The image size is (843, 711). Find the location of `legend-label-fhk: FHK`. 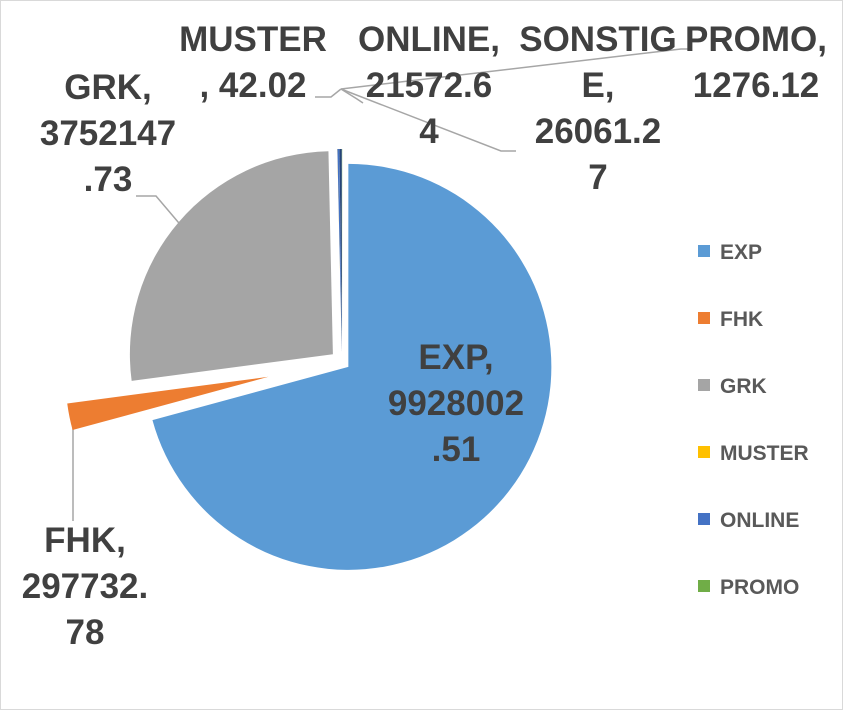

legend-label-fhk: FHK is located at coordinates (741, 319).